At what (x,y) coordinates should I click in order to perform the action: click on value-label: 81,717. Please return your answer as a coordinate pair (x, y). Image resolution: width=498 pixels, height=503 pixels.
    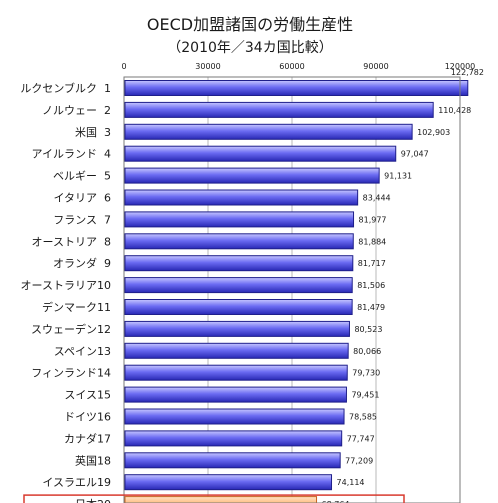
    Looking at the image, I should click on (372, 263).